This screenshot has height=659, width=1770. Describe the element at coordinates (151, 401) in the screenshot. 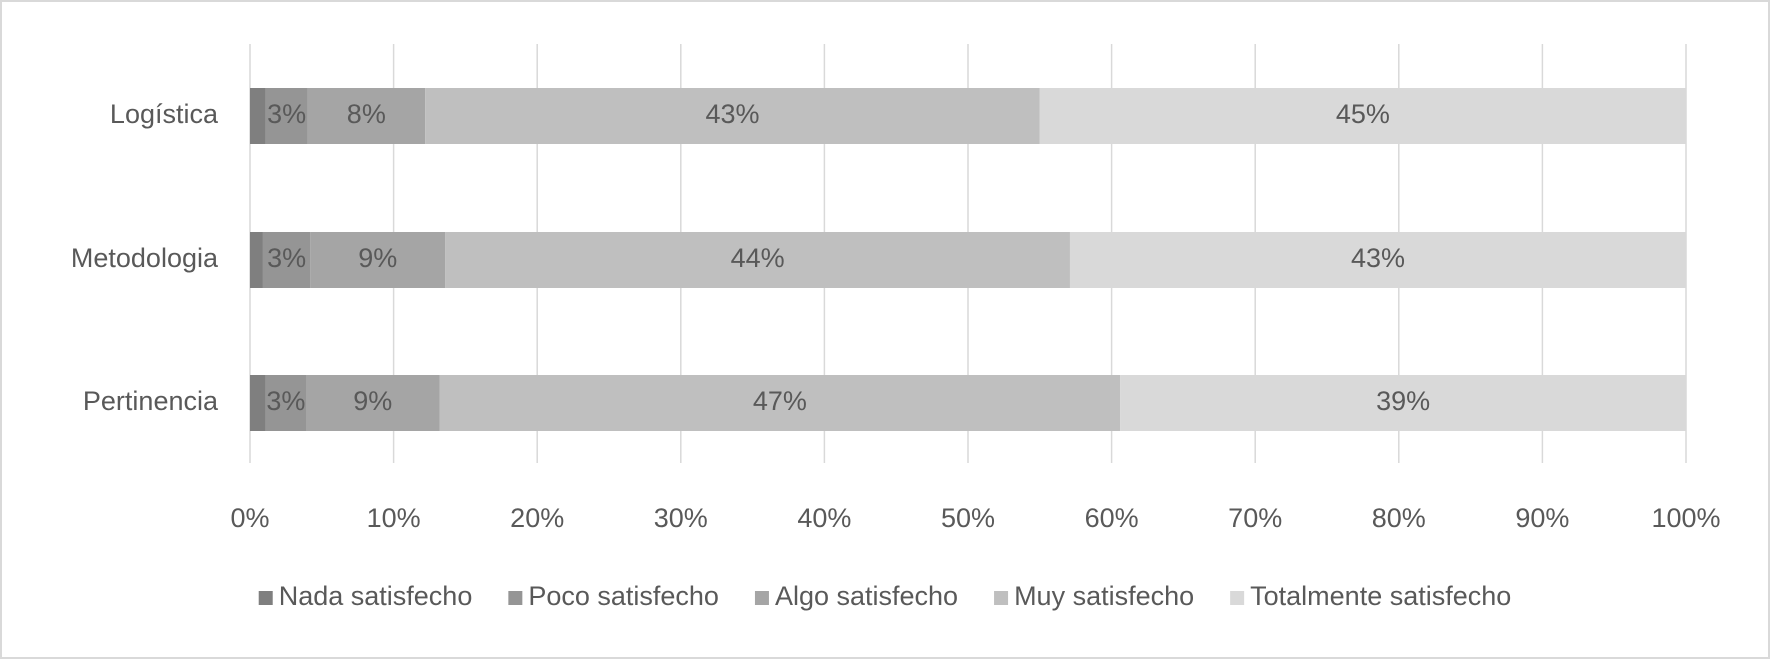

I see `y-tick-label: Pertinencia` at that location.